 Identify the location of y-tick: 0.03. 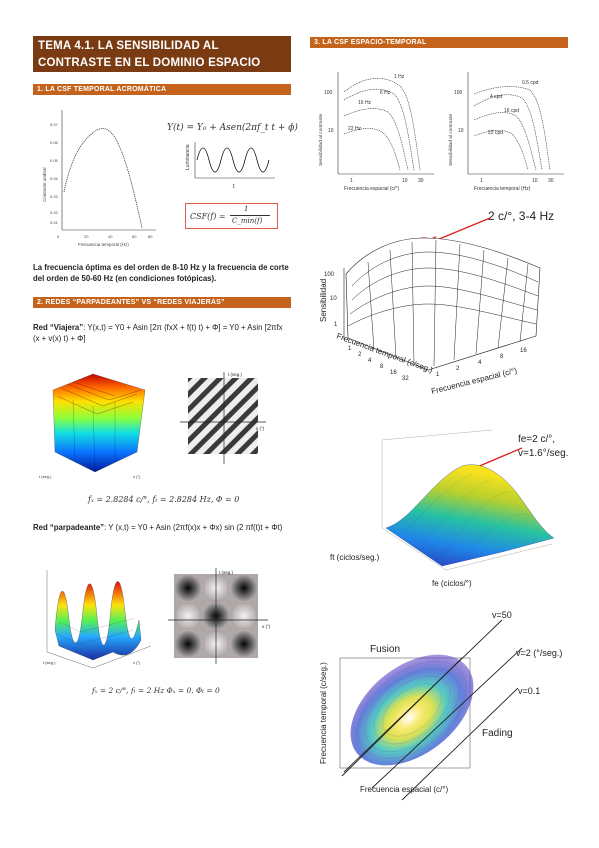
(54, 196).